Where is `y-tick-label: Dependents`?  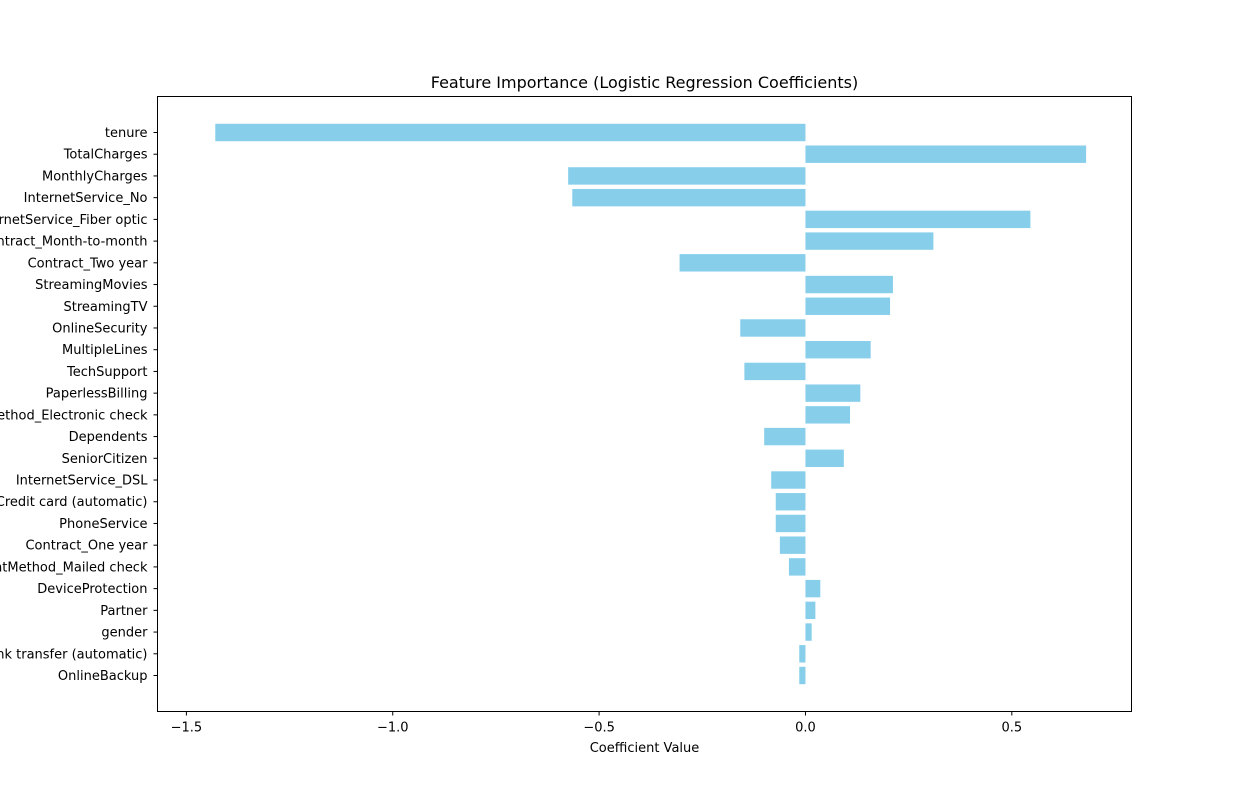 y-tick-label: Dependents is located at coordinates (108, 437).